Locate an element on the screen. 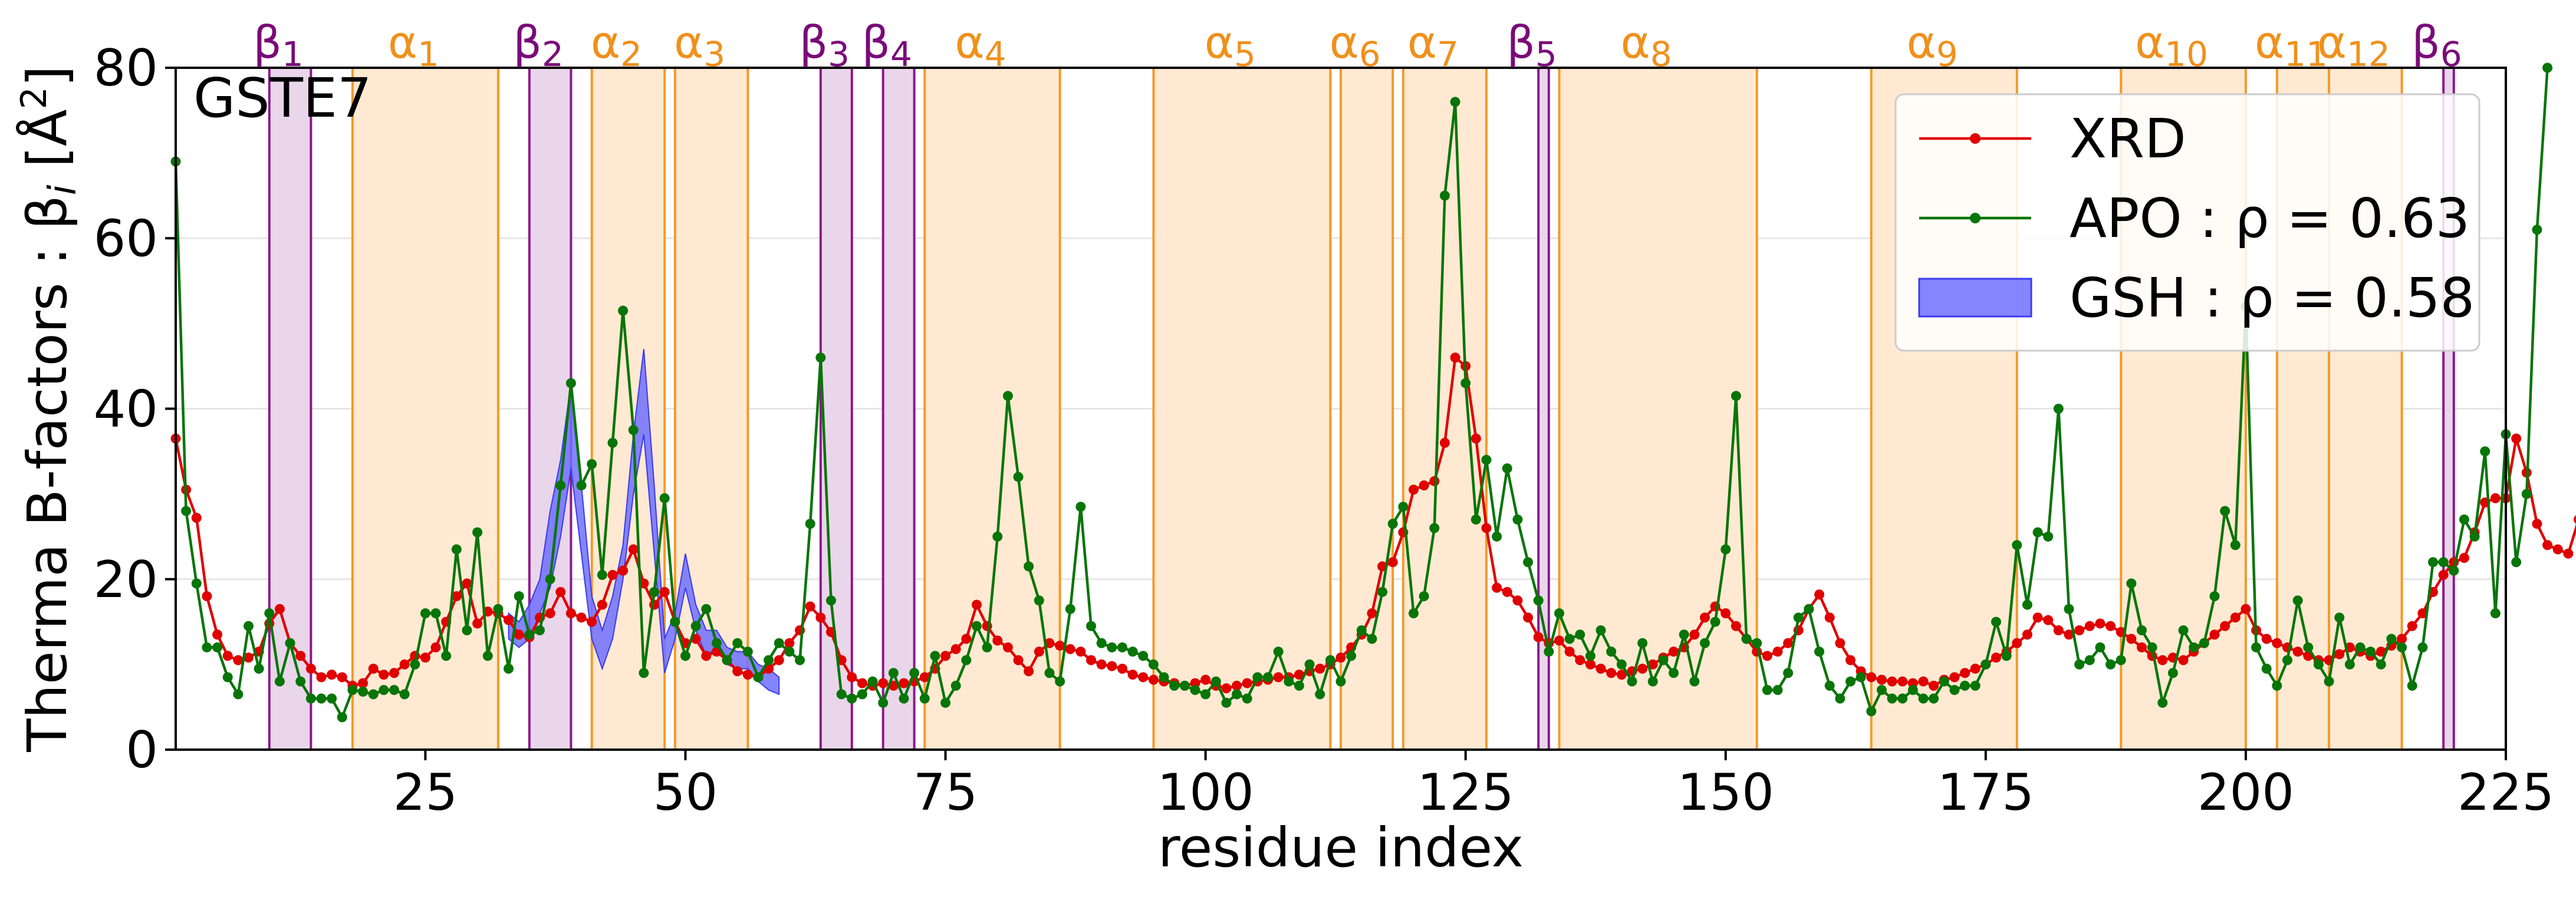 Image resolution: width=2576 pixels, height=897 pixels. helix-label-2: α2 is located at coordinates (616, 45).